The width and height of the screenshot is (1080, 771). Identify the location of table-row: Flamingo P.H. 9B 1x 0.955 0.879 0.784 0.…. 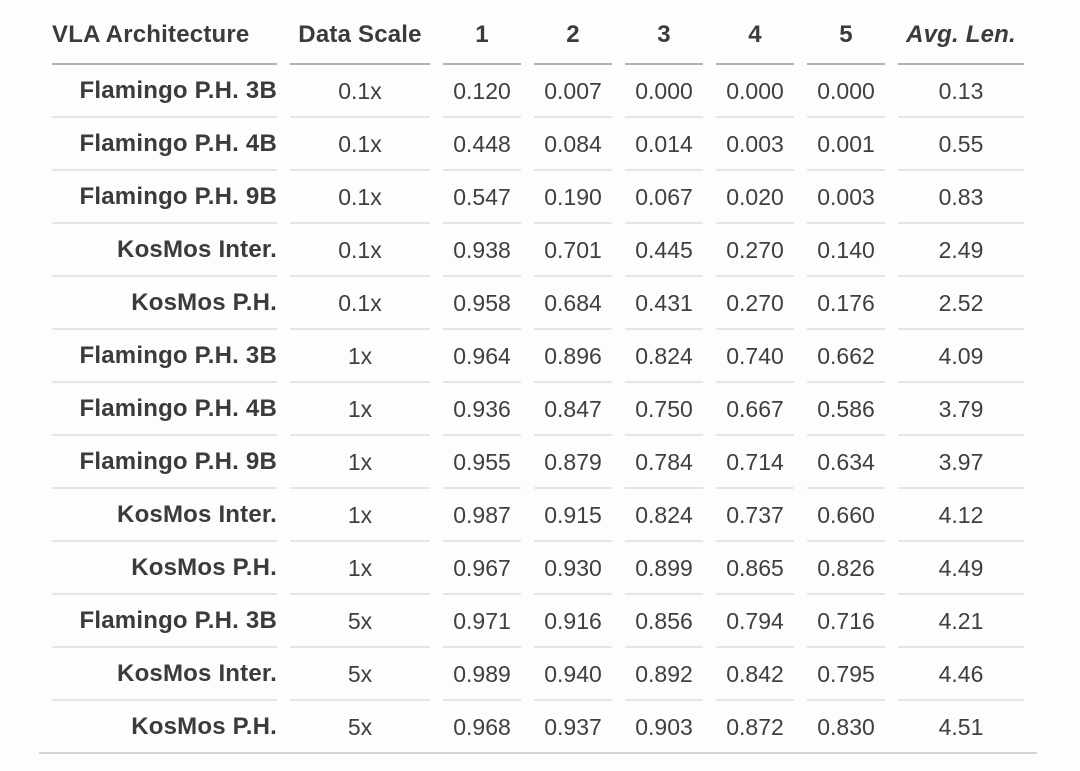
(538, 462).